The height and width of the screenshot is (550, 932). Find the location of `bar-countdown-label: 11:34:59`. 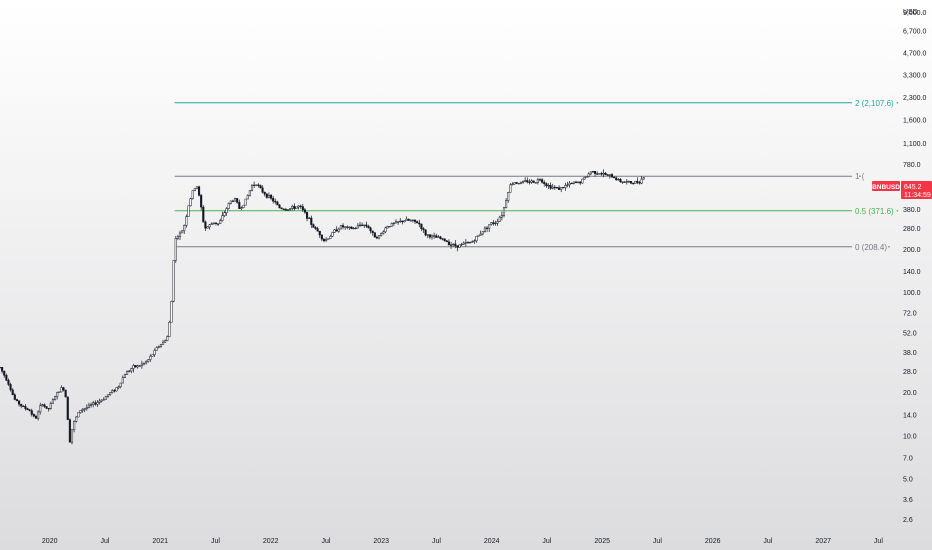

bar-countdown-label: 11:34:59 is located at coordinates (917, 195).